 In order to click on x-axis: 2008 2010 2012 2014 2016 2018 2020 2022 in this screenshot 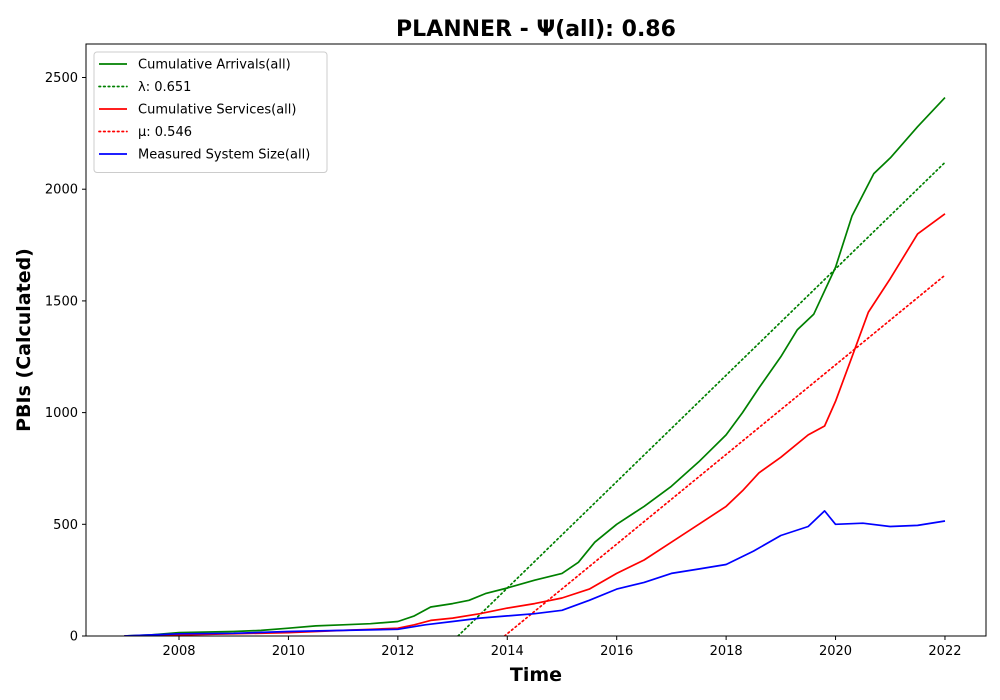, I will do `click(562, 647)`.